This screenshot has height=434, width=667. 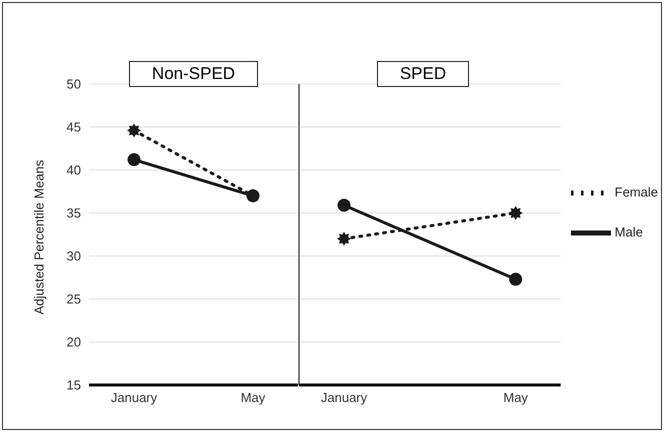 I want to click on y-tick-label: 25, so click(x=73, y=299).